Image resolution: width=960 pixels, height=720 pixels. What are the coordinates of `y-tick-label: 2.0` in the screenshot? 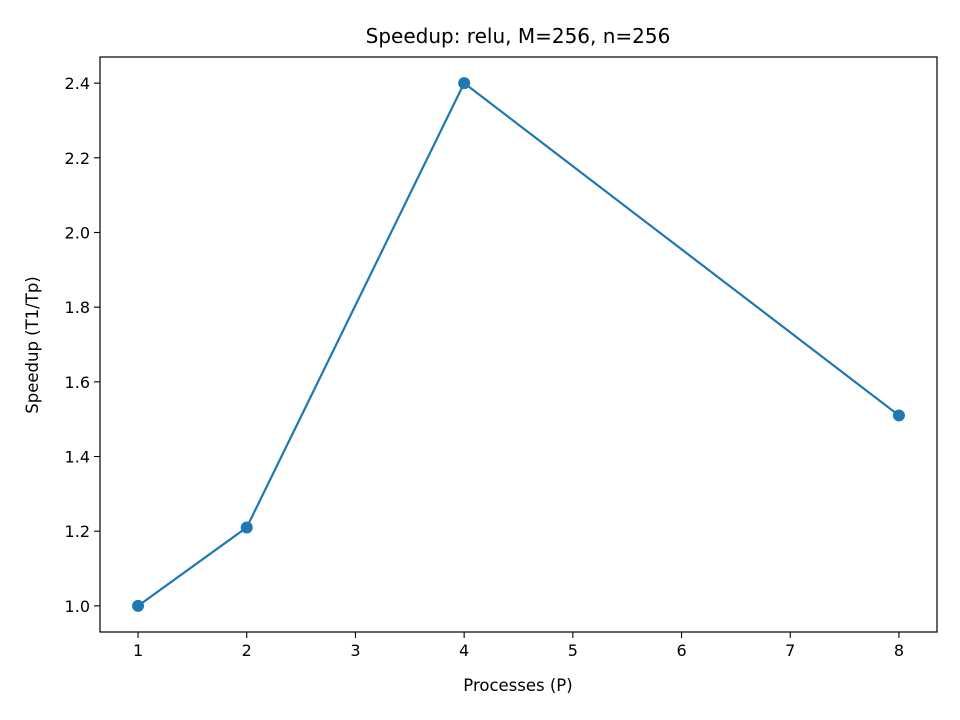 It's located at (77, 232).